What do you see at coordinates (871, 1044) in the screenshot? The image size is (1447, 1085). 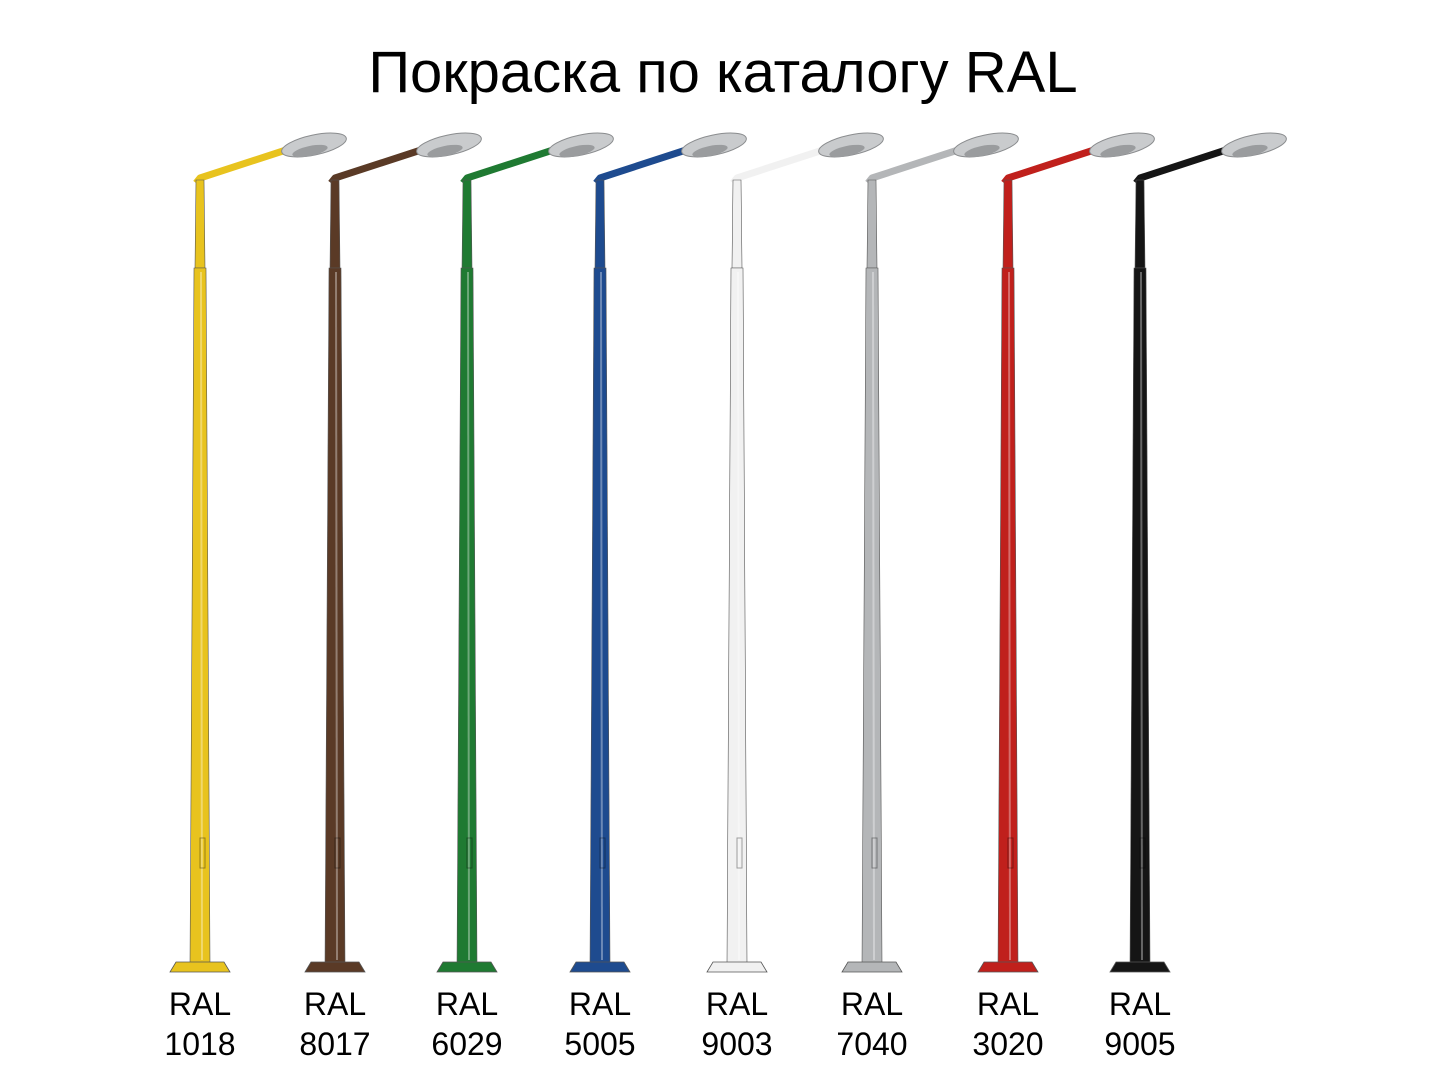 I see `item-label: 7040` at bounding box center [871, 1044].